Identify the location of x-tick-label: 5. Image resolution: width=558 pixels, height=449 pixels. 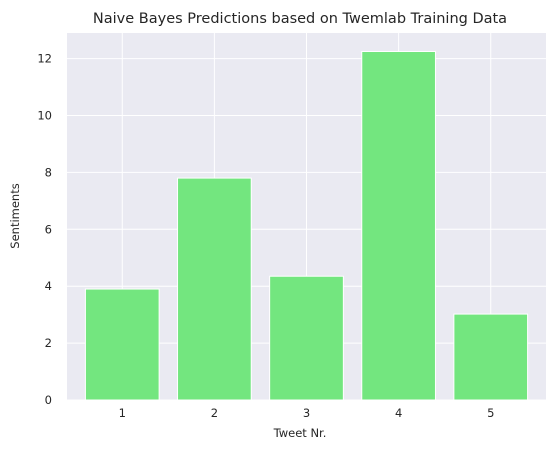
(490, 413).